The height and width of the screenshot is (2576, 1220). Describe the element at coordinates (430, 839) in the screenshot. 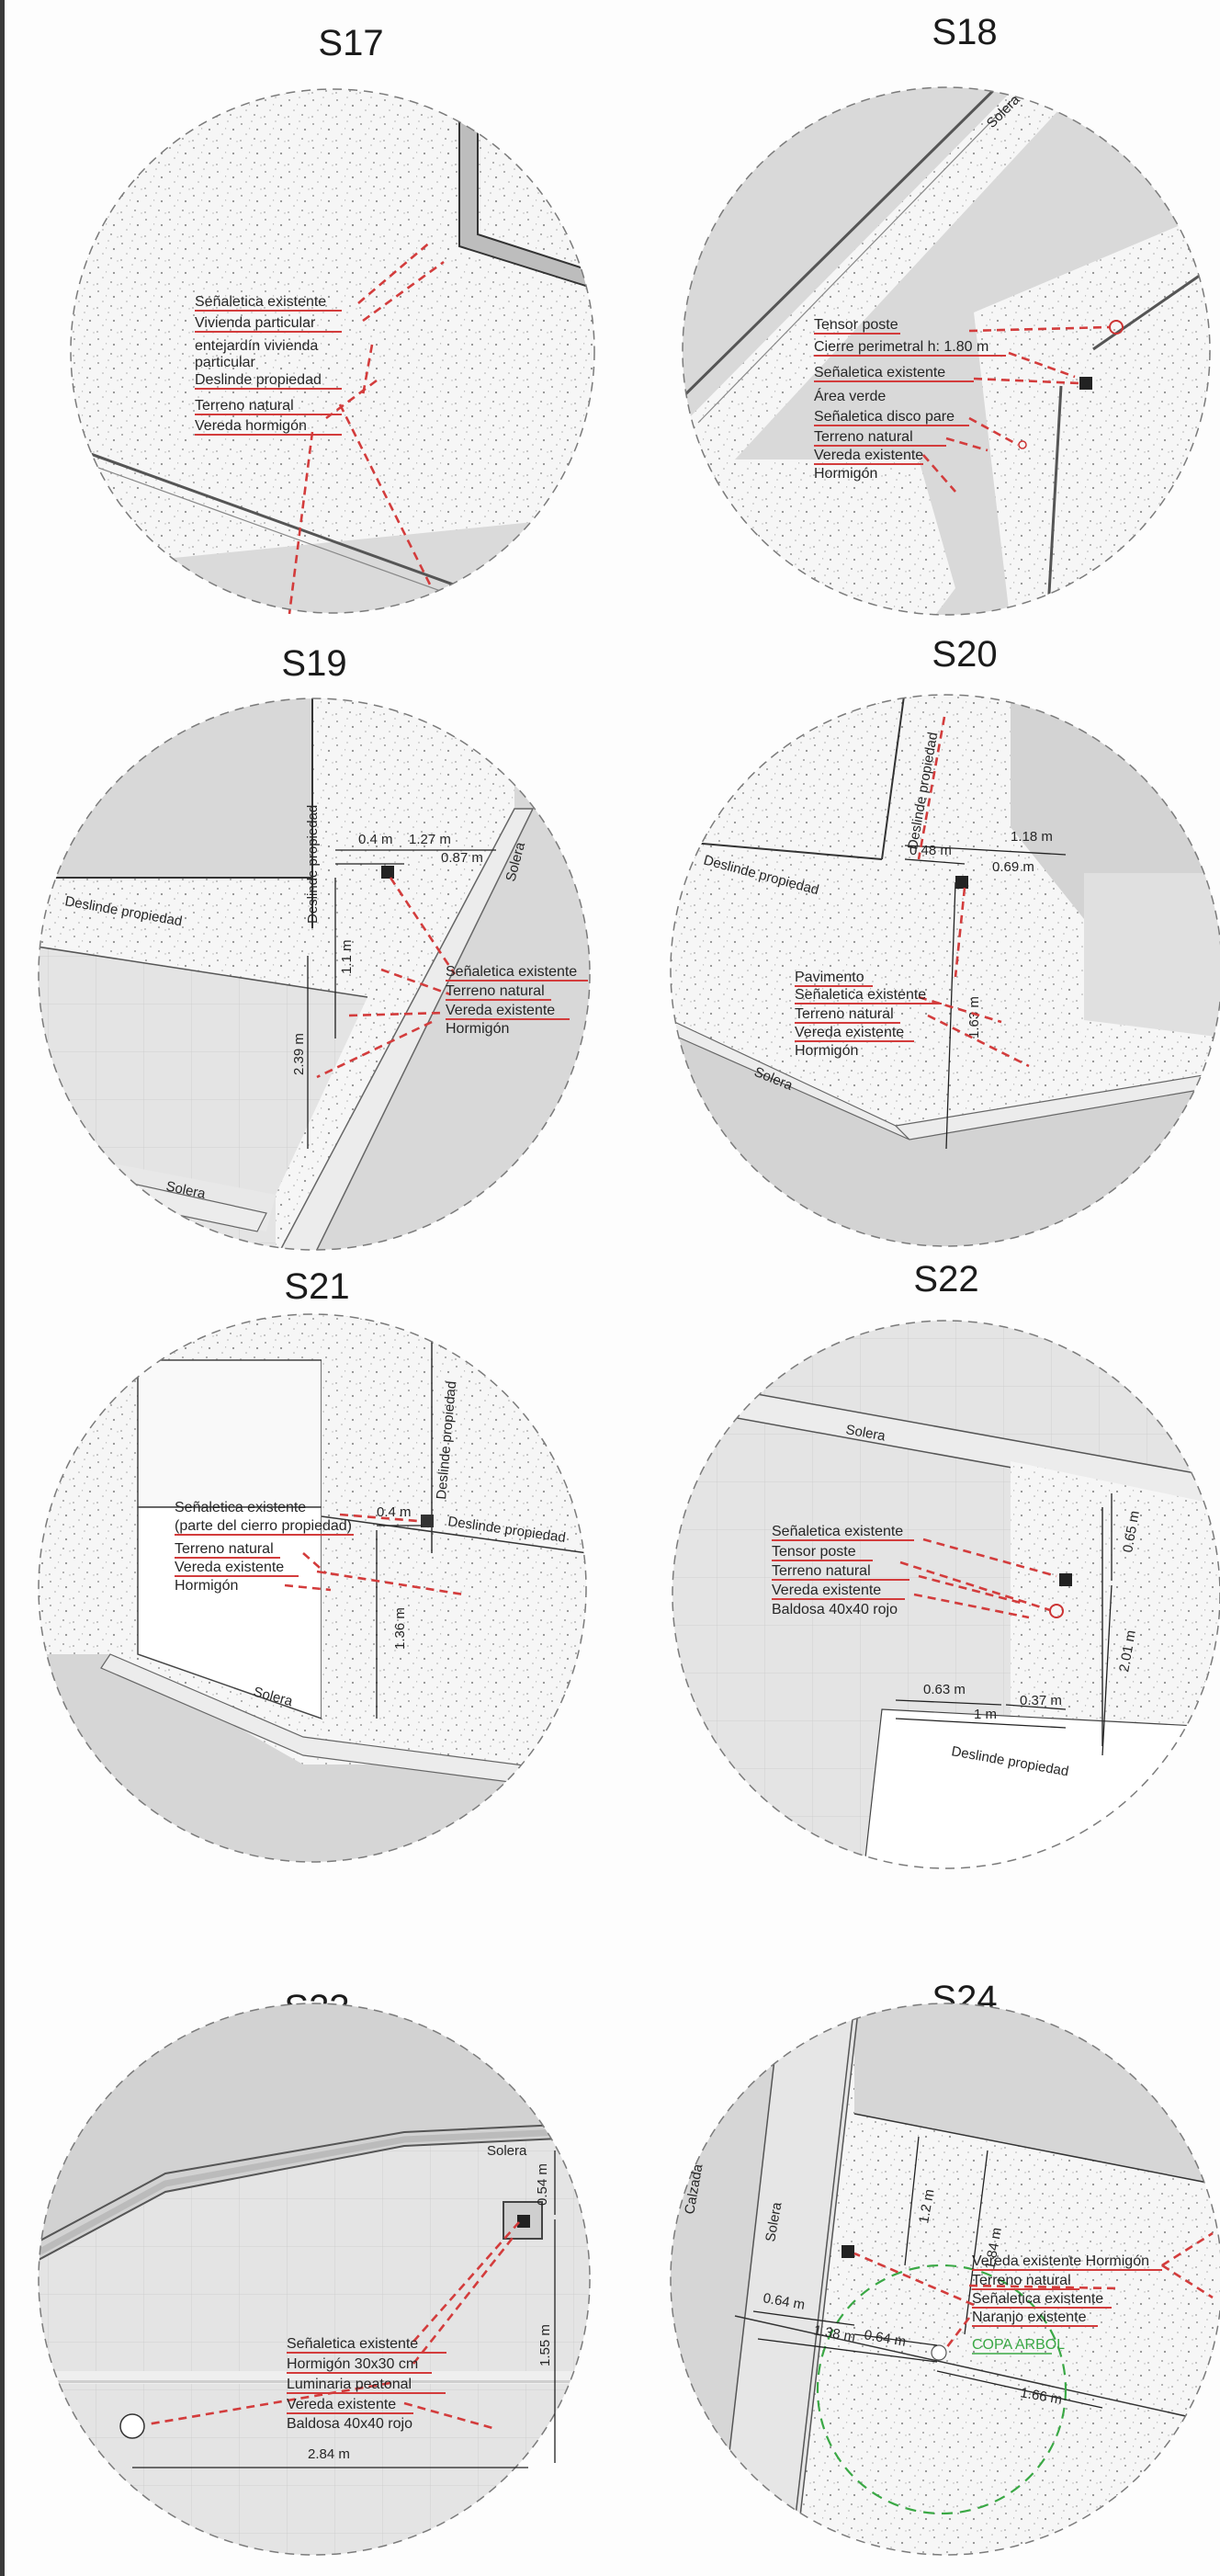

I see `dim-127: 1.27 m` at that location.